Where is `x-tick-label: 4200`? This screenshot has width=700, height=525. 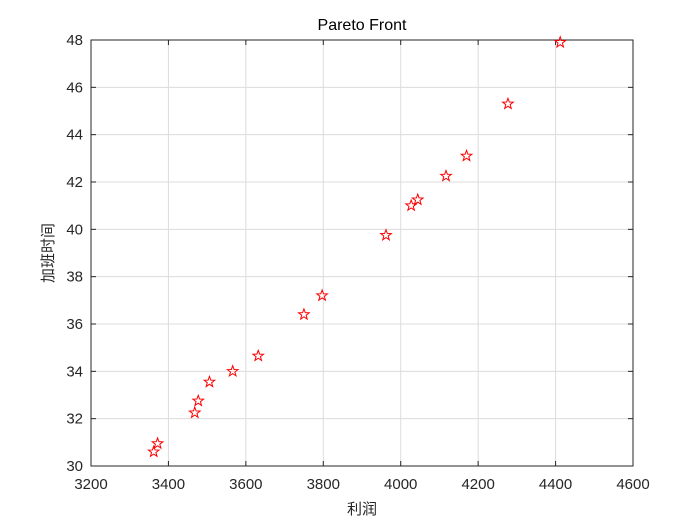
x-tick-label: 4200 is located at coordinates (477, 484).